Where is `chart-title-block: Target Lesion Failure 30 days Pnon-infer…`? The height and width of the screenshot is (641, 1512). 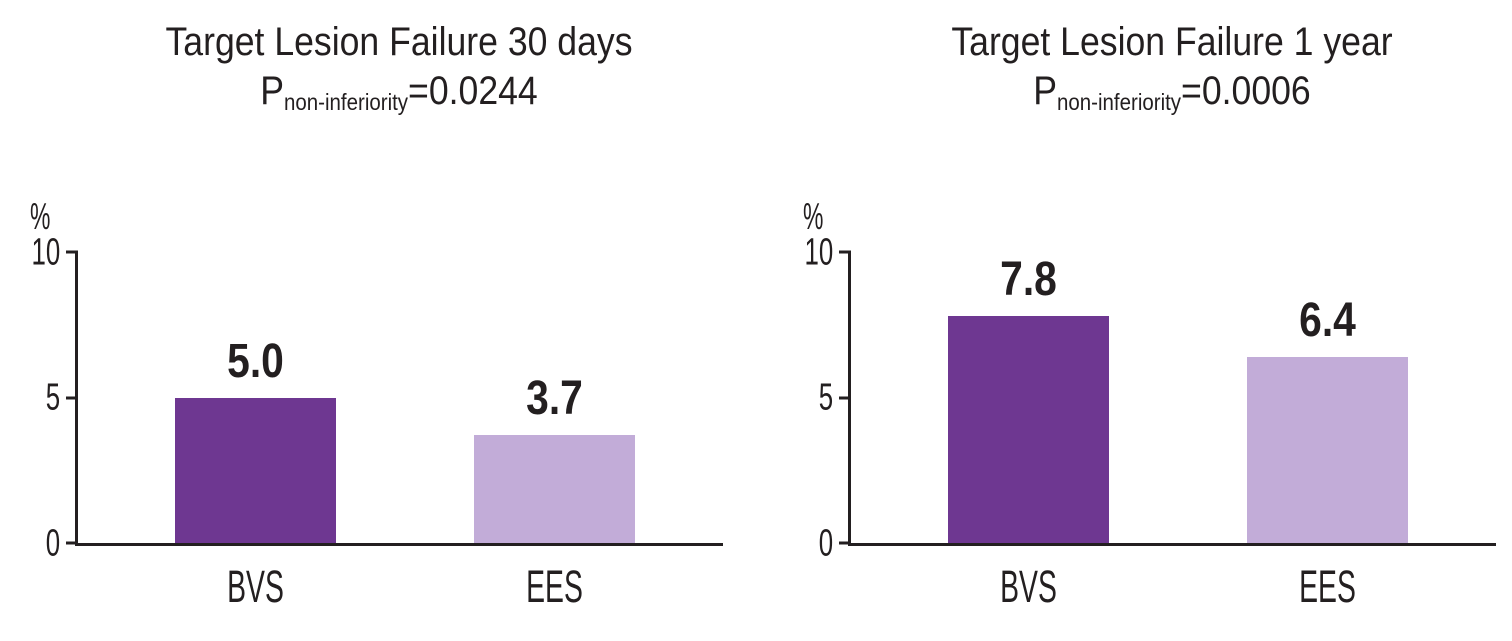 chart-title-block: Target Lesion Failure 30 days Pnon-infer… is located at coordinates (399, 67).